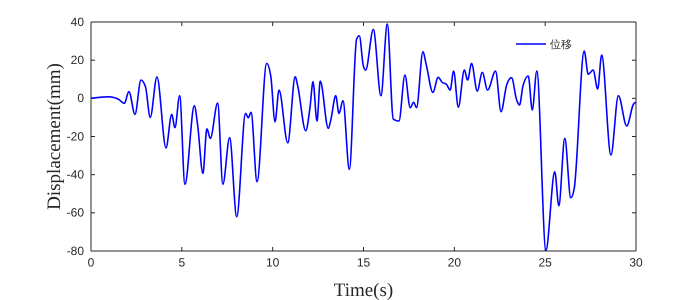 This screenshot has width=700, height=300. What do you see at coordinates (363, 263) in the screenshot?
I see `x-tick-label: 15` at bounding box center [363, 263].